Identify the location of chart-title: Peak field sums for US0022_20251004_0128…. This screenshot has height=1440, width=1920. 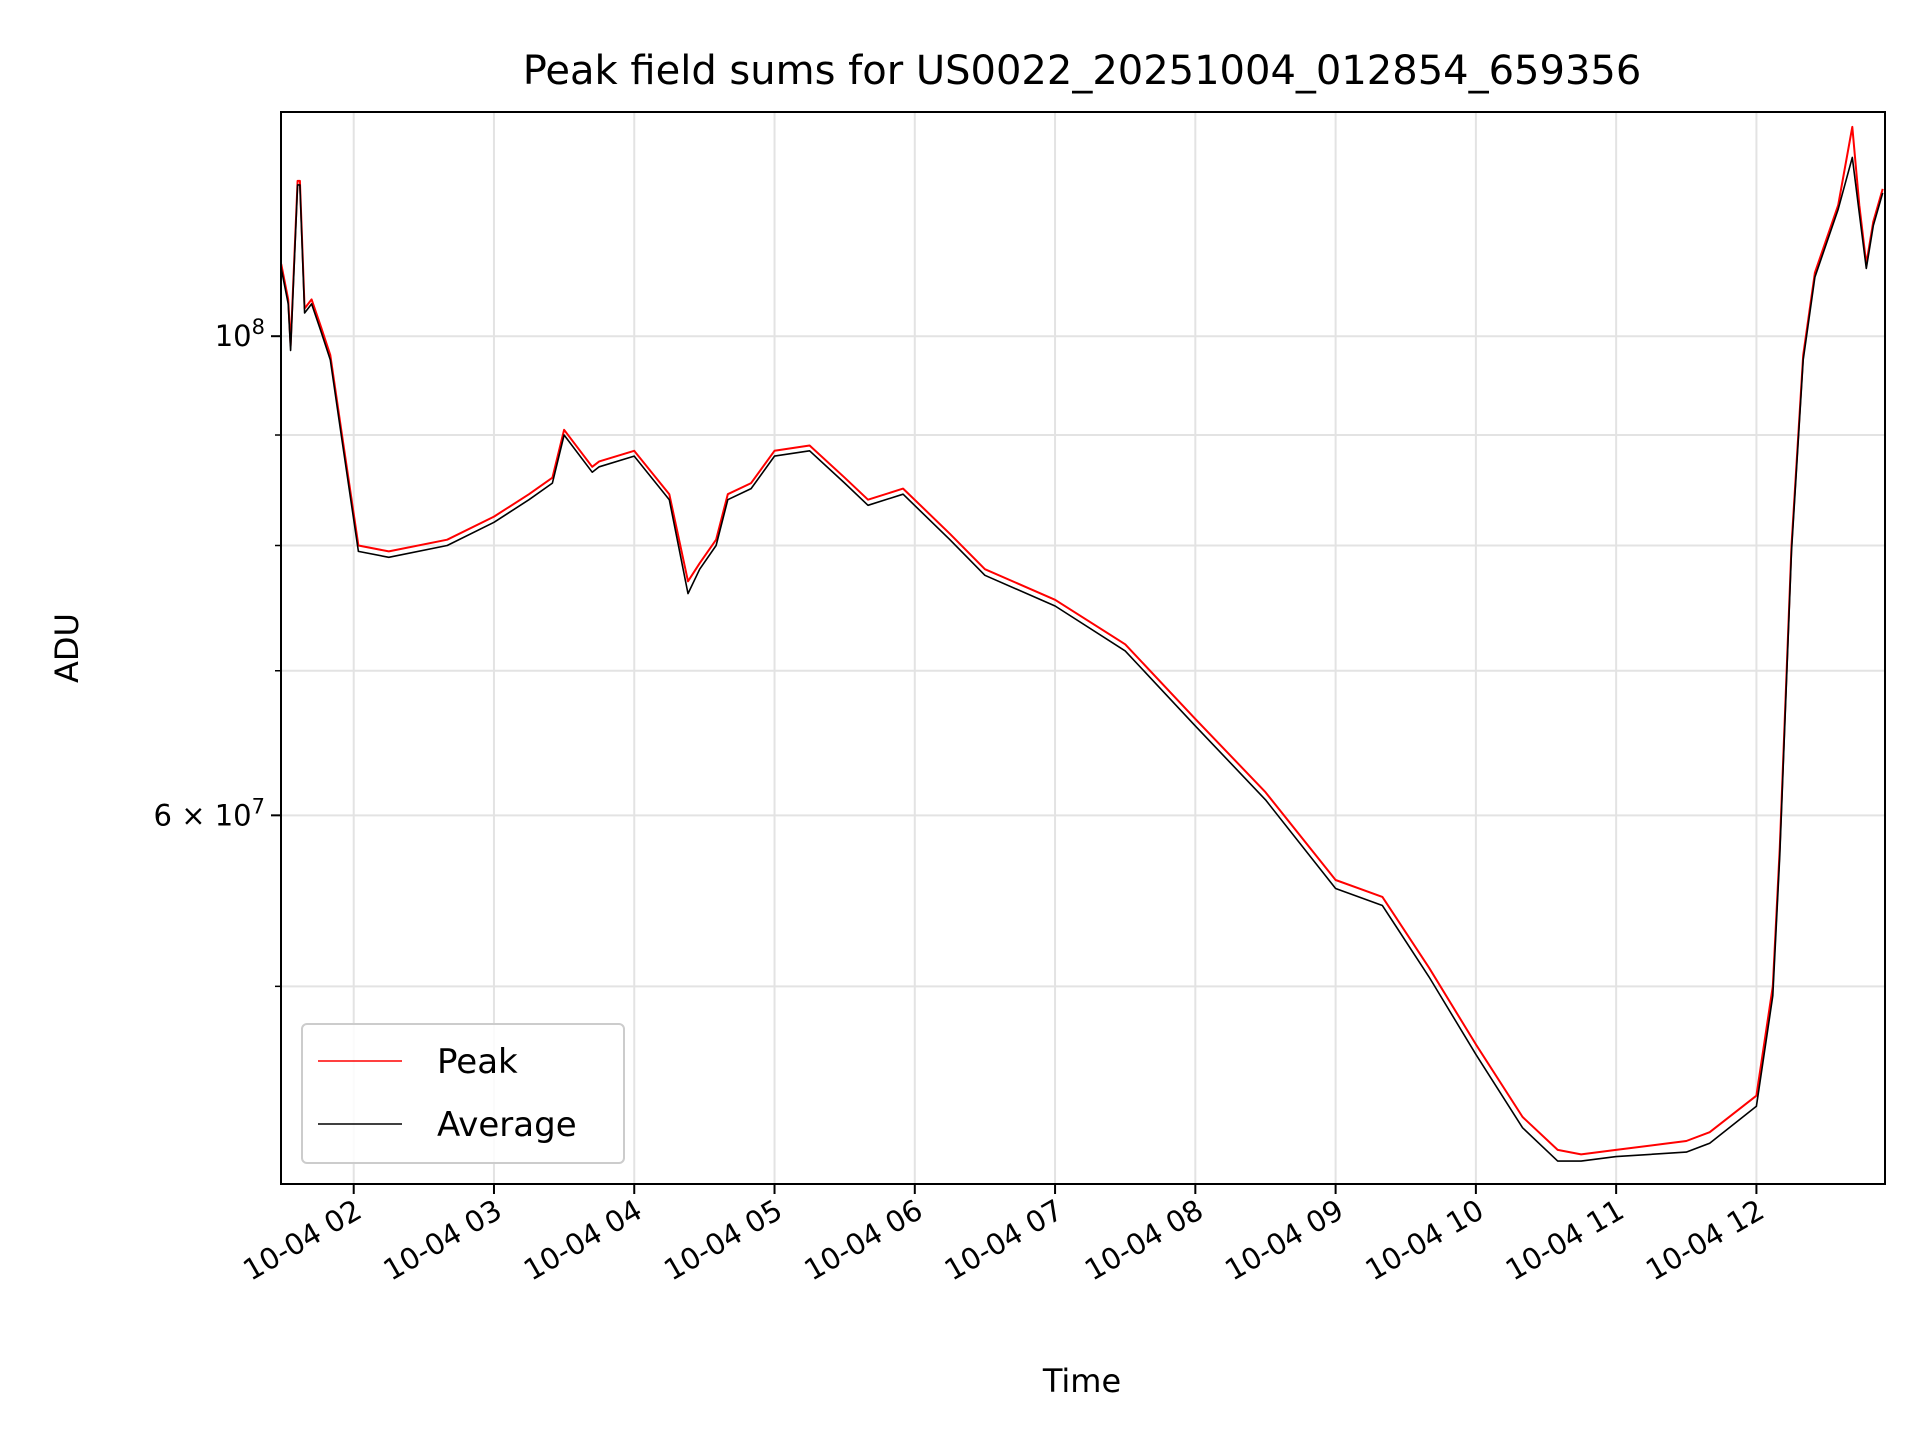
(1082, 71).